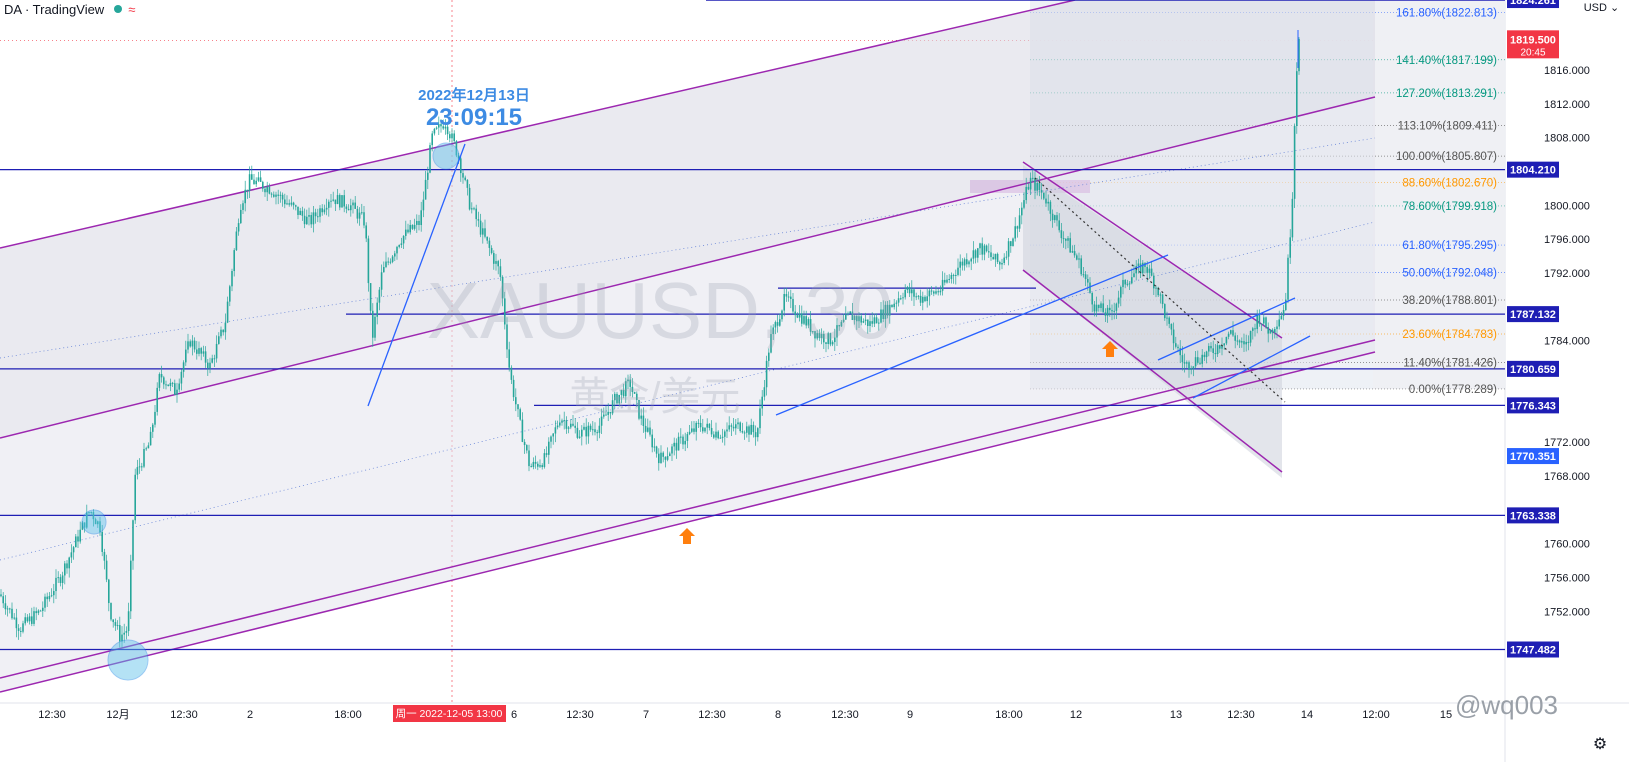 This screenshot has height=767, width=1629. I want to click on currency-label: USD, so click(1595, 8).